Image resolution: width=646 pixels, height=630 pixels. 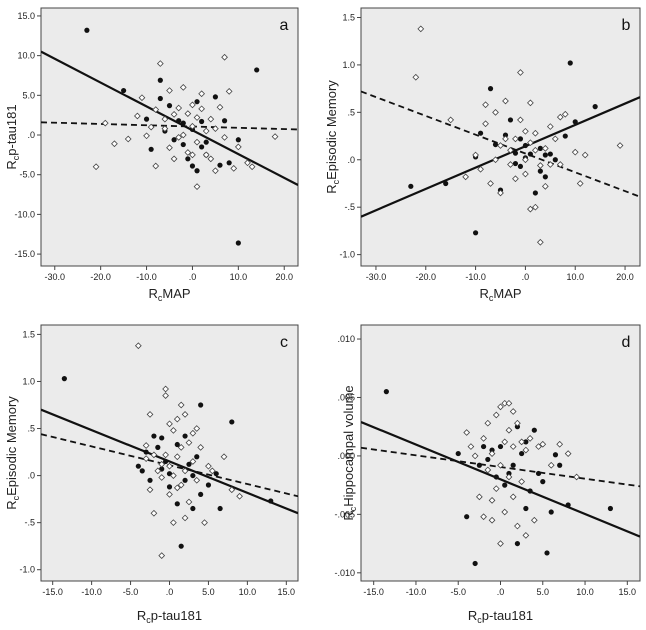 What do you see at coordinates (426, 277) in the screenshot?
I see `x-tick-label: -20.0` at bounding box center [426, 277].